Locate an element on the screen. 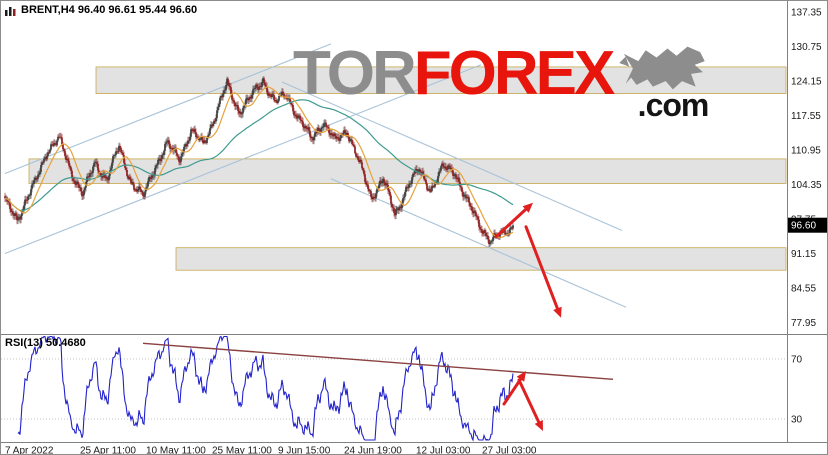 The image size is (828, 455). price-axis-label: 110.95 is located at coordinates (806, 151).